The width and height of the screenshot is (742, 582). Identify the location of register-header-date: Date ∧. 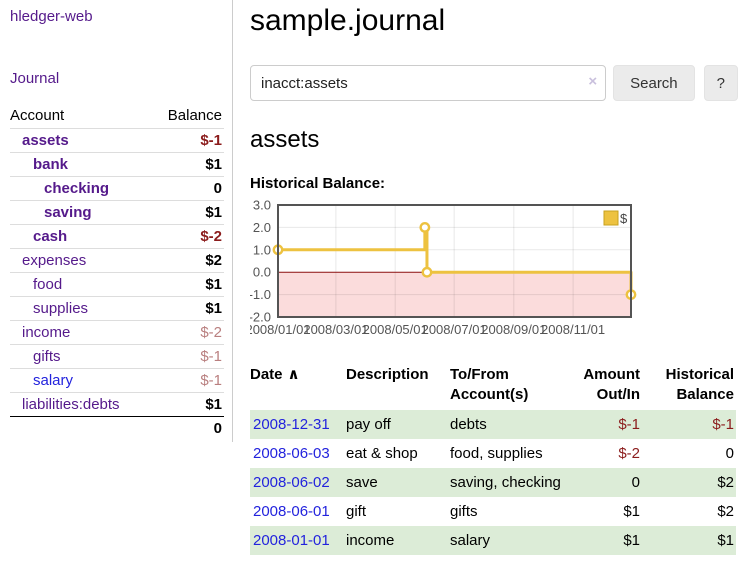
(275, 374).